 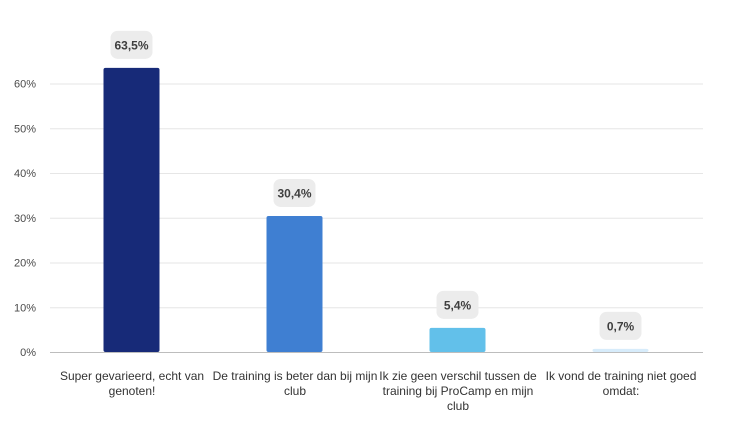 What do you see at coordinates (25, 264) in the screenshot?
I see `y-tick-label: 20%` at bounding box center [25, 264].